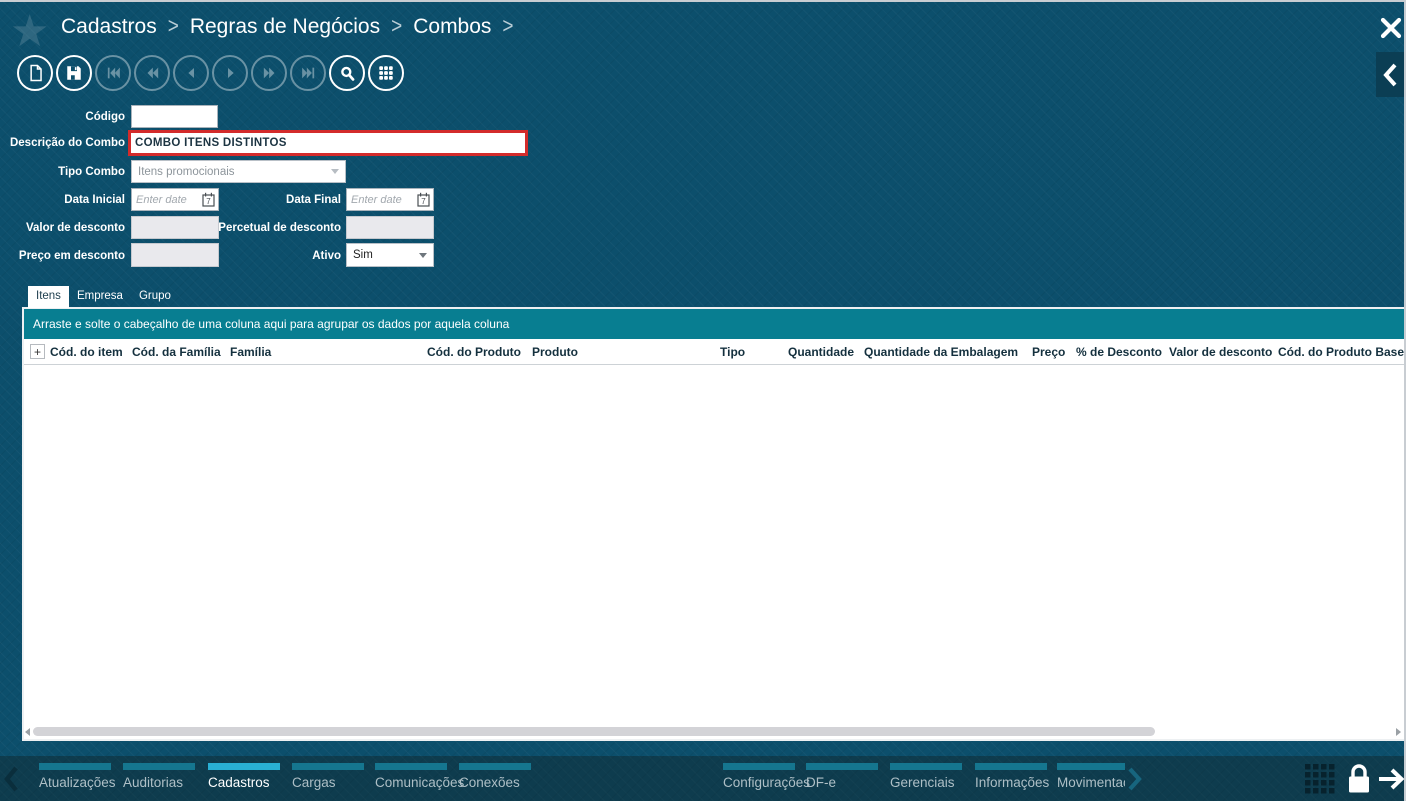 The width and height of the screenshot is (1406, 801). Describe the element at coordinates (452, 26) in the screenshot. I see `breadcrumb-item: Combos` at that location.